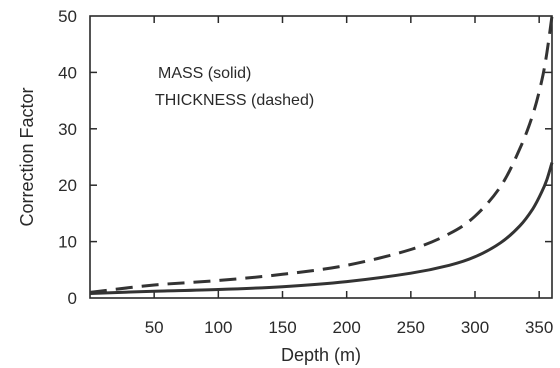 This screenshot has height=368, width=560. What do you see at coordinates (67, 129) in the screenshot?
I see `y-tick-label: 30` at bounding box center [67, 129].